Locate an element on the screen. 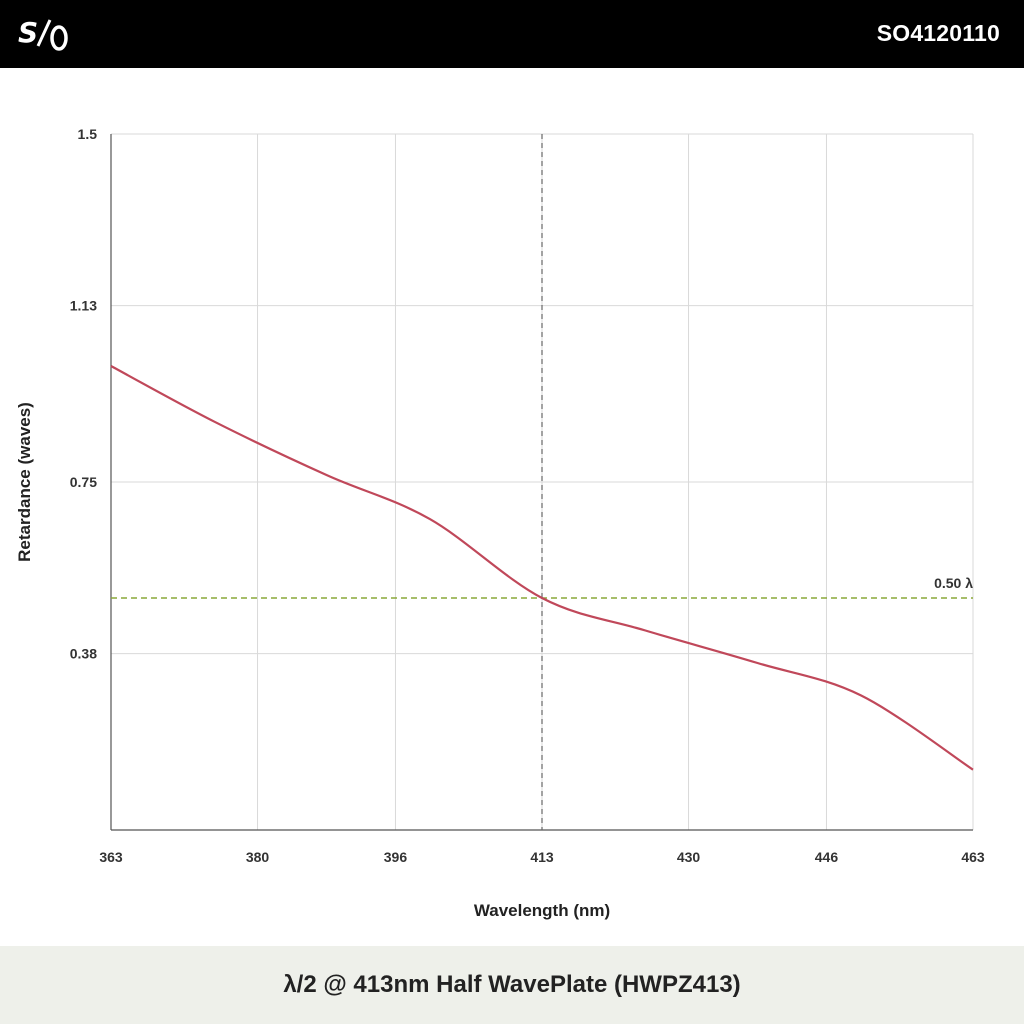  y-axis-label: Retardance (waves) is located at coordinates (24, 482).